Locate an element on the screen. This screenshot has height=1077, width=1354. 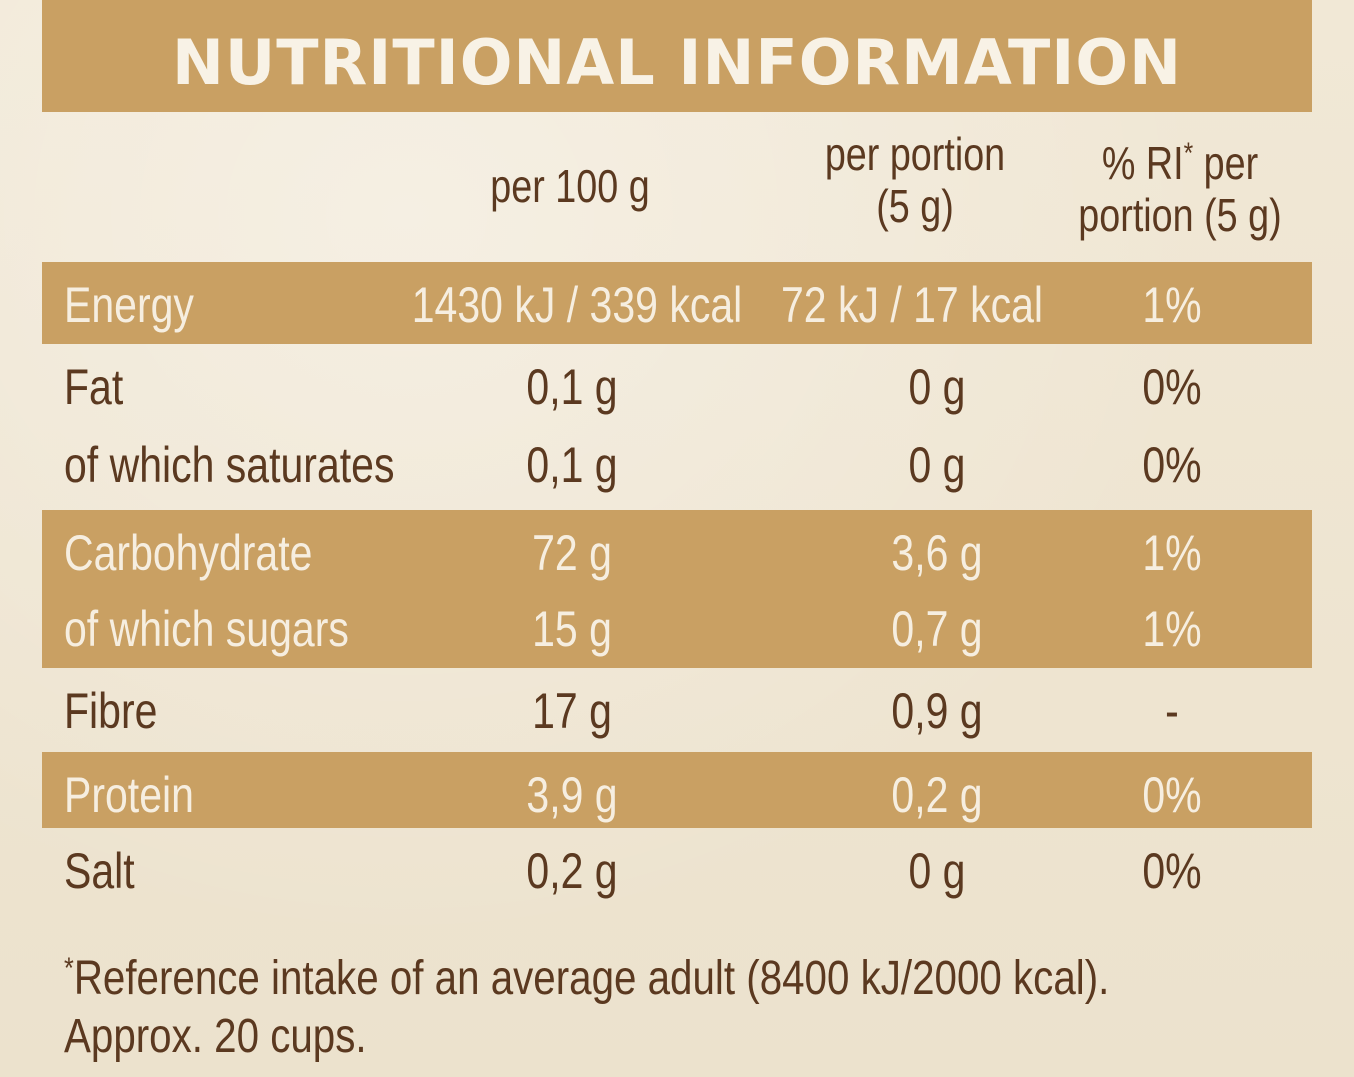
row-per-portion: 3,6 g is located at coordinates (937, 553).